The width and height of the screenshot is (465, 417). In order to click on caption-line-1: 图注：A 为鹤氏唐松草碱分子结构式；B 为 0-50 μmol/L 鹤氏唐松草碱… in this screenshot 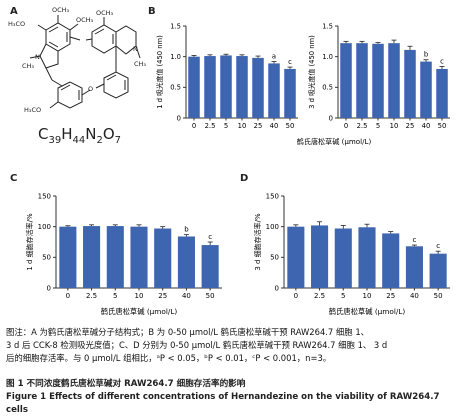, I will do `click(188, 332)`.